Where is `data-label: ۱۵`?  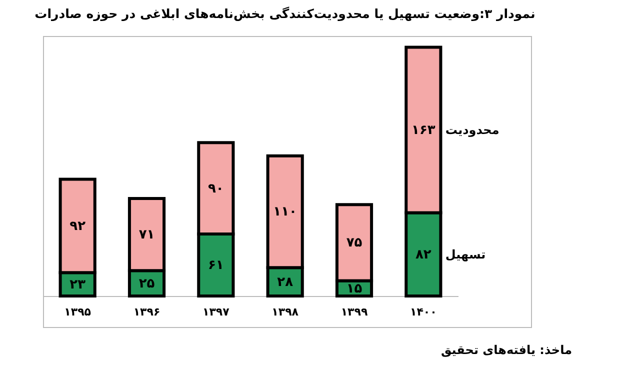
data-label: ۱۵ is located at coordinates (354, 288).